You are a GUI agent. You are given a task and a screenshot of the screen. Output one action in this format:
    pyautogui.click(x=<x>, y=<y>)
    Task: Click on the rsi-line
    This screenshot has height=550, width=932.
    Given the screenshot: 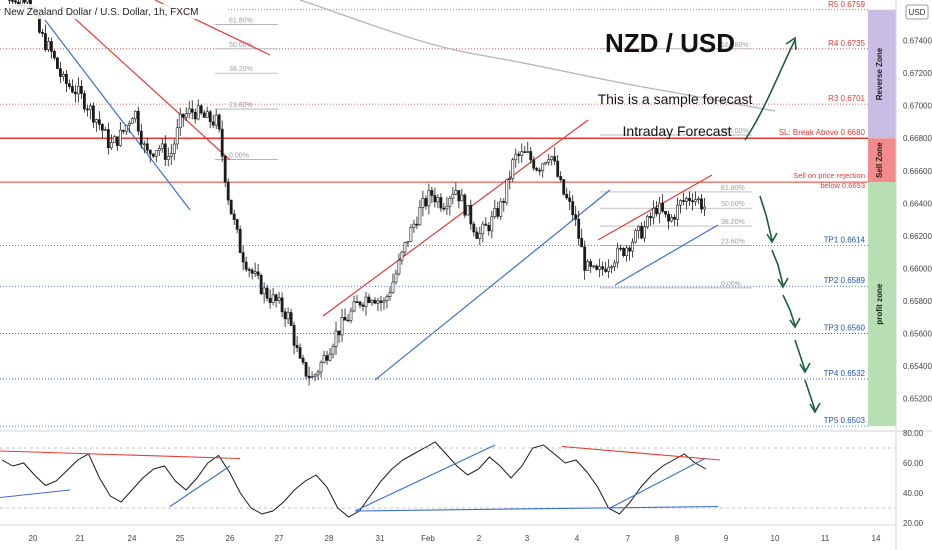 What is the action you would take?
    pyautogui.click(x=354, y=479)
    